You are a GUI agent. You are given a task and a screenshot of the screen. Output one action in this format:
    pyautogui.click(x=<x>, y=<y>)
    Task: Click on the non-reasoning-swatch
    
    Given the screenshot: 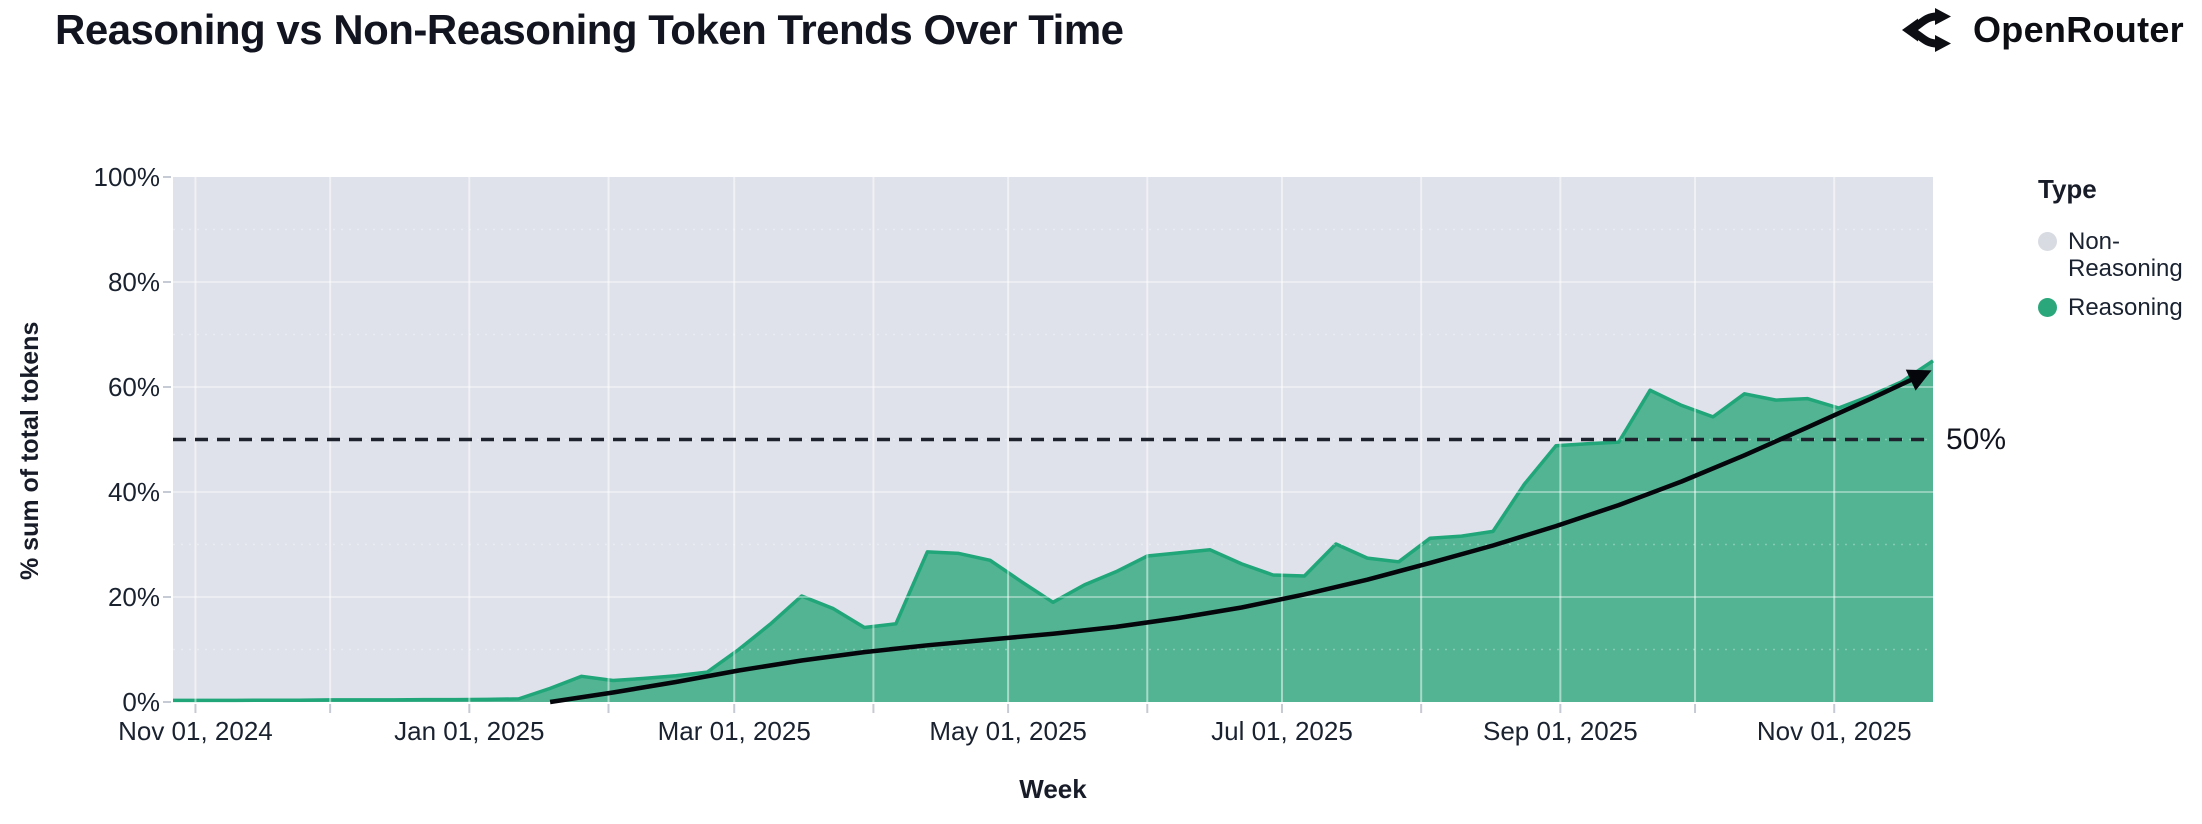 What is the action you would take?
    pyautogui.click(x=2047, y=241)
    